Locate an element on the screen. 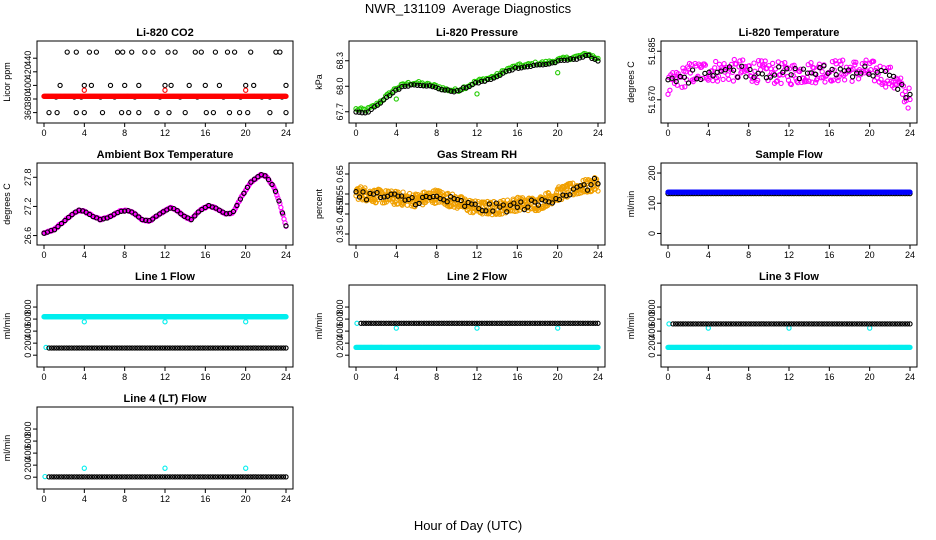  y-tick-label: 0.55 is located at coordinates (340, 194).